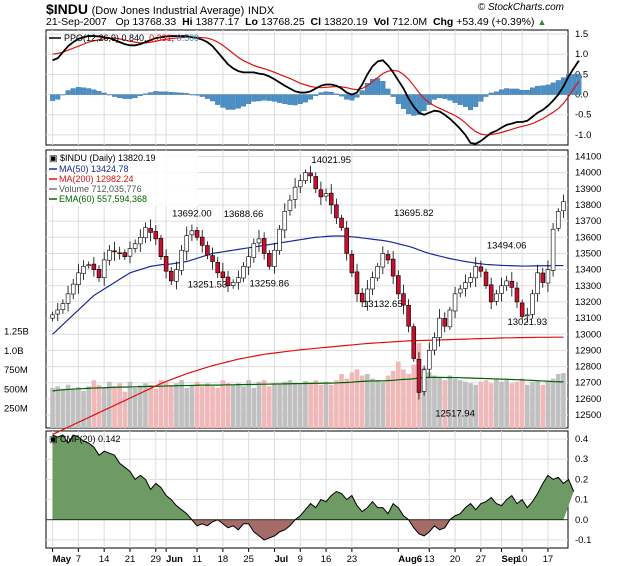 The image size is (620, 566). I want to click on price-ytick: 13200, so click(588, 302).